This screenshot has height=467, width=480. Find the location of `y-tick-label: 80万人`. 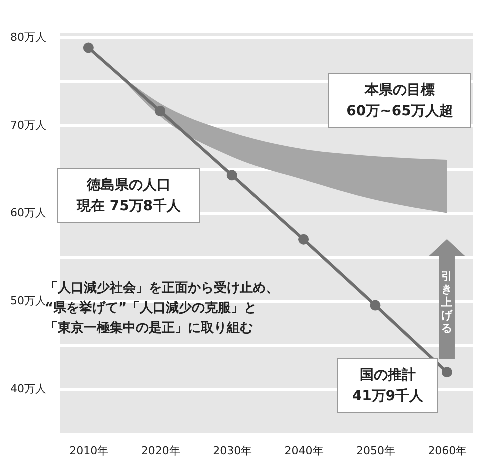

y-tick-label: 80万人 is located at coordinates (28, 37).